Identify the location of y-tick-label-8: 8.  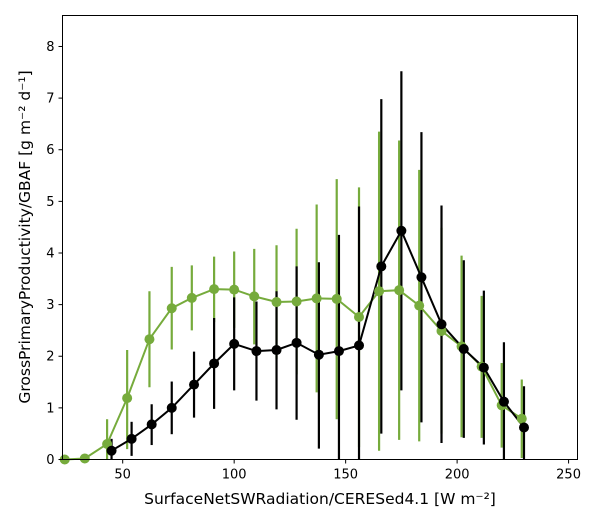
(50, 47).